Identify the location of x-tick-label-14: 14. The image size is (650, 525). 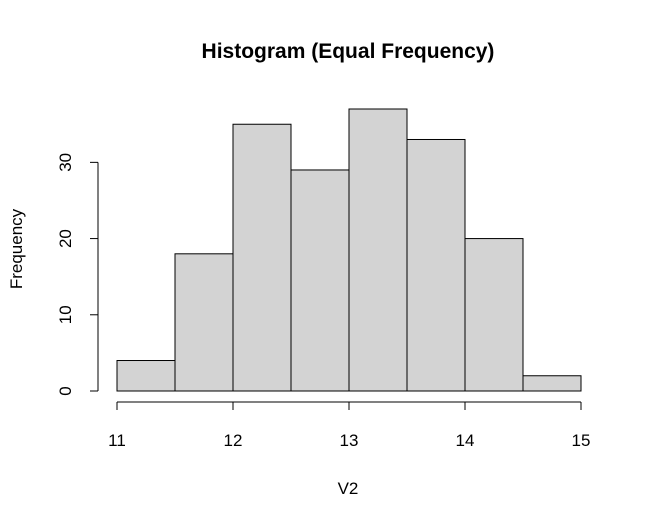
(465, 440).